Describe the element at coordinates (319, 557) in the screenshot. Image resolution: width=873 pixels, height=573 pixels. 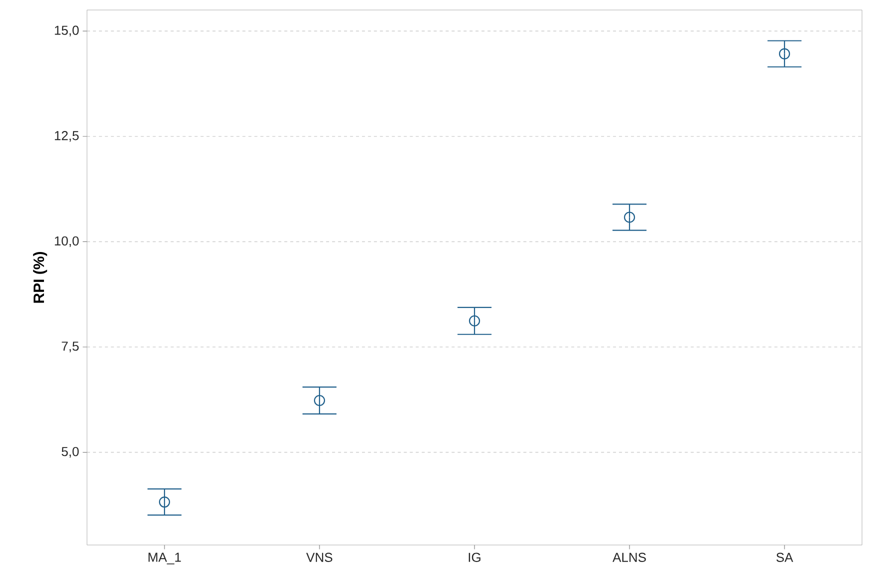
I see `x-tick-label: VNS` at that location.